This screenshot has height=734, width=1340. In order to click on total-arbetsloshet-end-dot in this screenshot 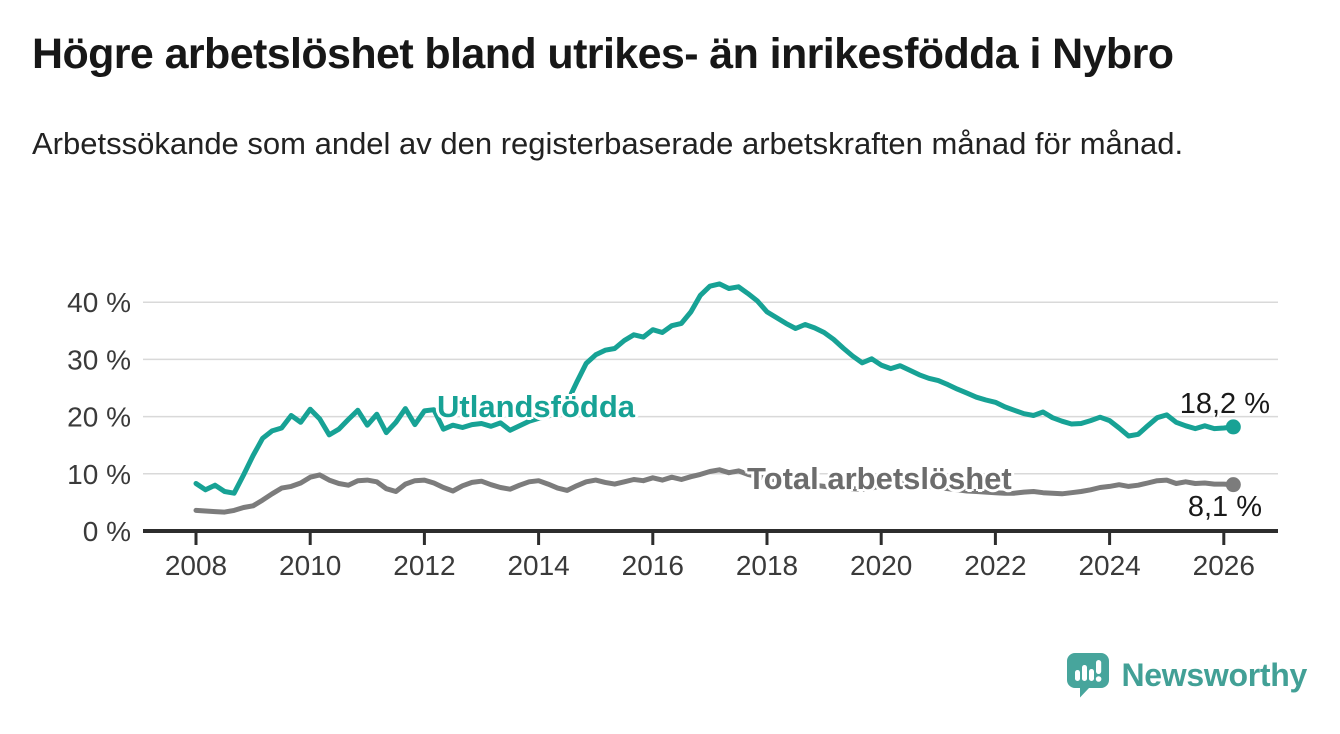, I will do `click(1233, 485)`.